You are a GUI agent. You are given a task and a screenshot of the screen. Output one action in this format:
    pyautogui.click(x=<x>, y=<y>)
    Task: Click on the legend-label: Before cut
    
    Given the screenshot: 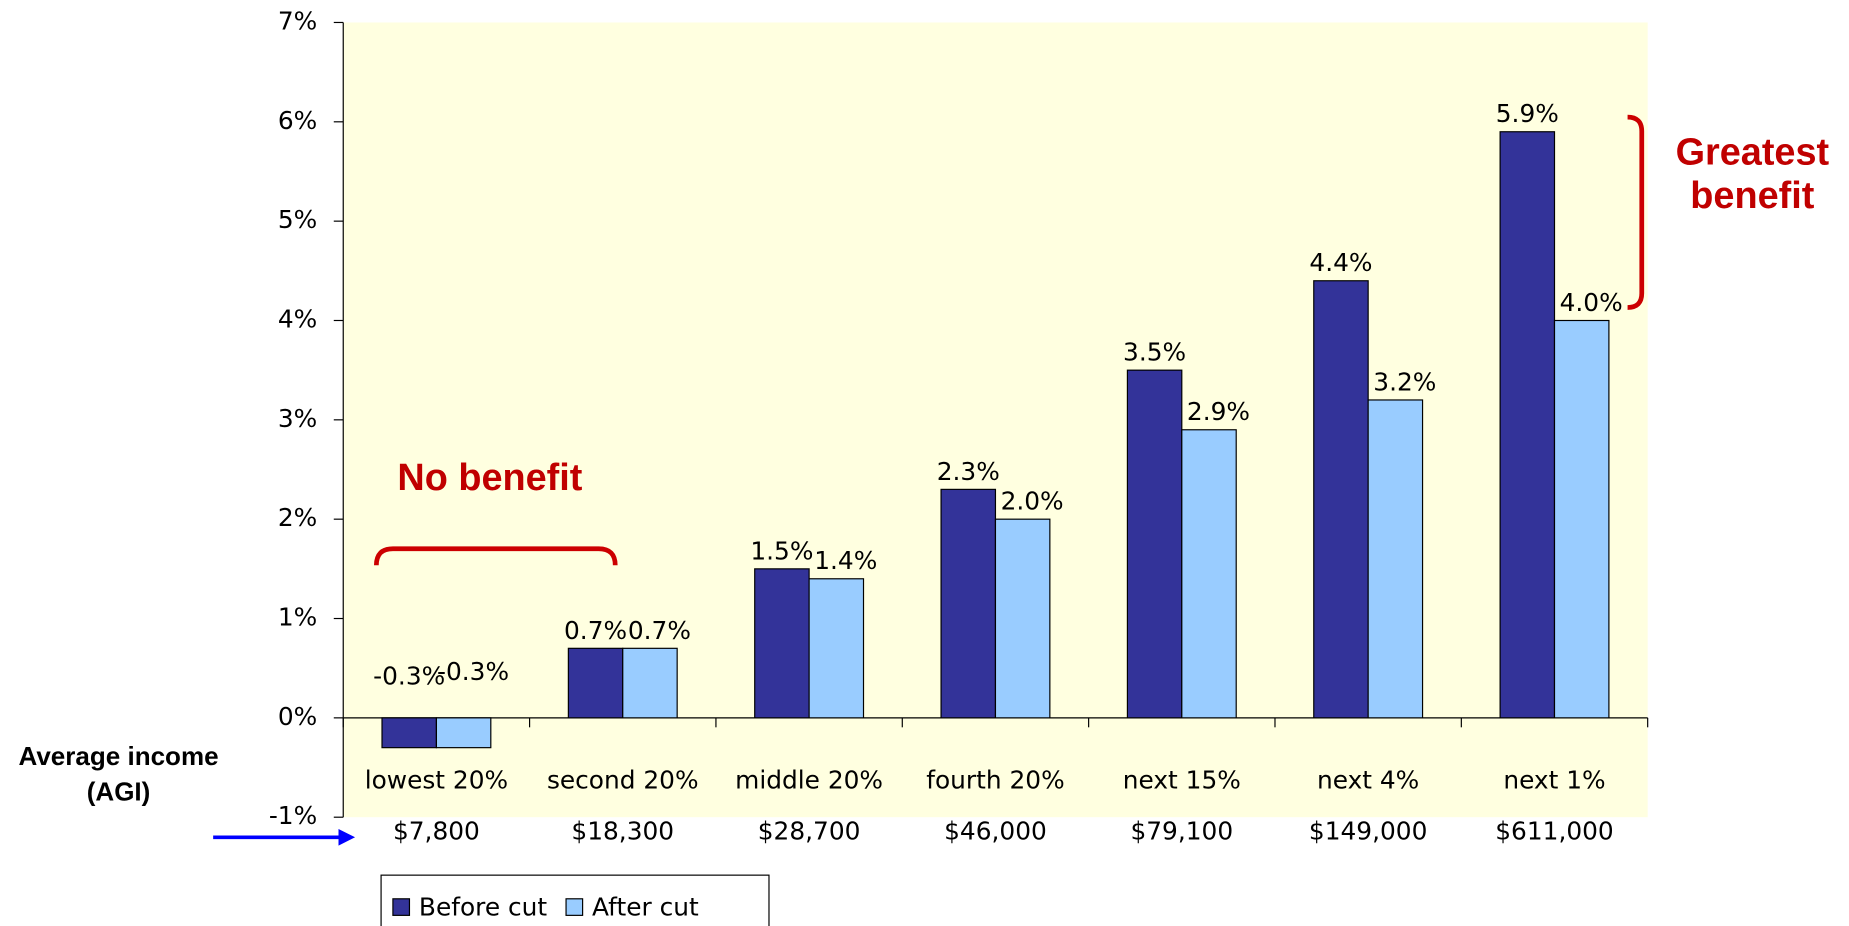 What is the action you would take?
    pyautogui.click(x=483, y=906)
    